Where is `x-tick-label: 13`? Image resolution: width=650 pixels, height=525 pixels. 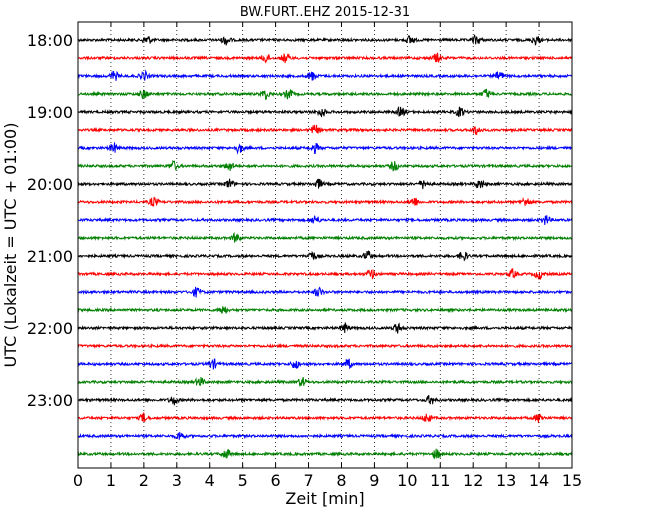
x-tick-label: 13 is located at coordinates (506, 480).